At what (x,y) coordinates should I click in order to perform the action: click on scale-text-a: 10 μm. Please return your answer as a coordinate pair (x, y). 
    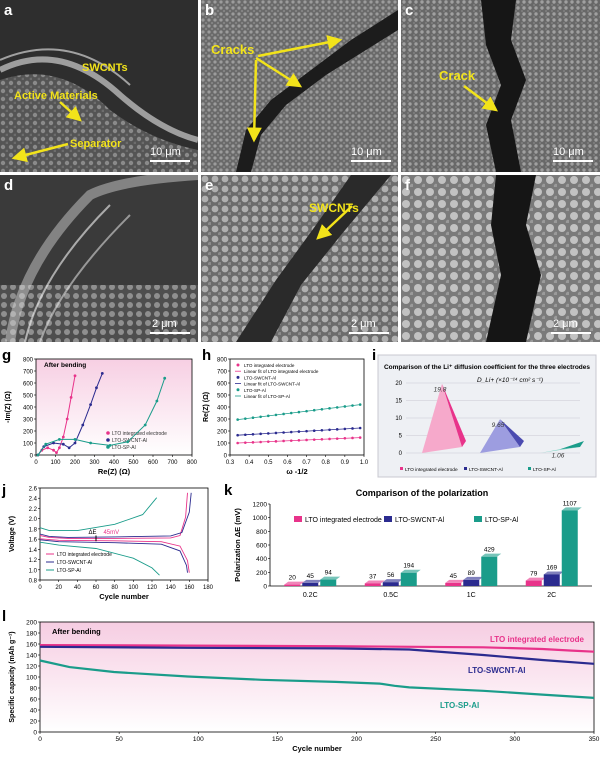
    Looking at the image, I should click on (165, 152).